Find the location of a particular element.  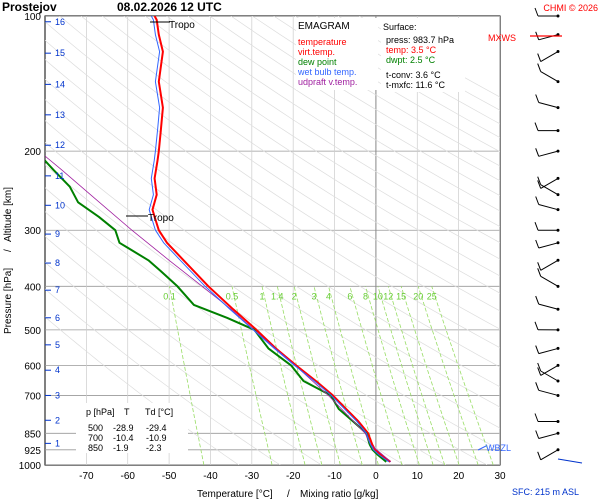

y-axis-label-sep: / is located at coordinates (8, 250).